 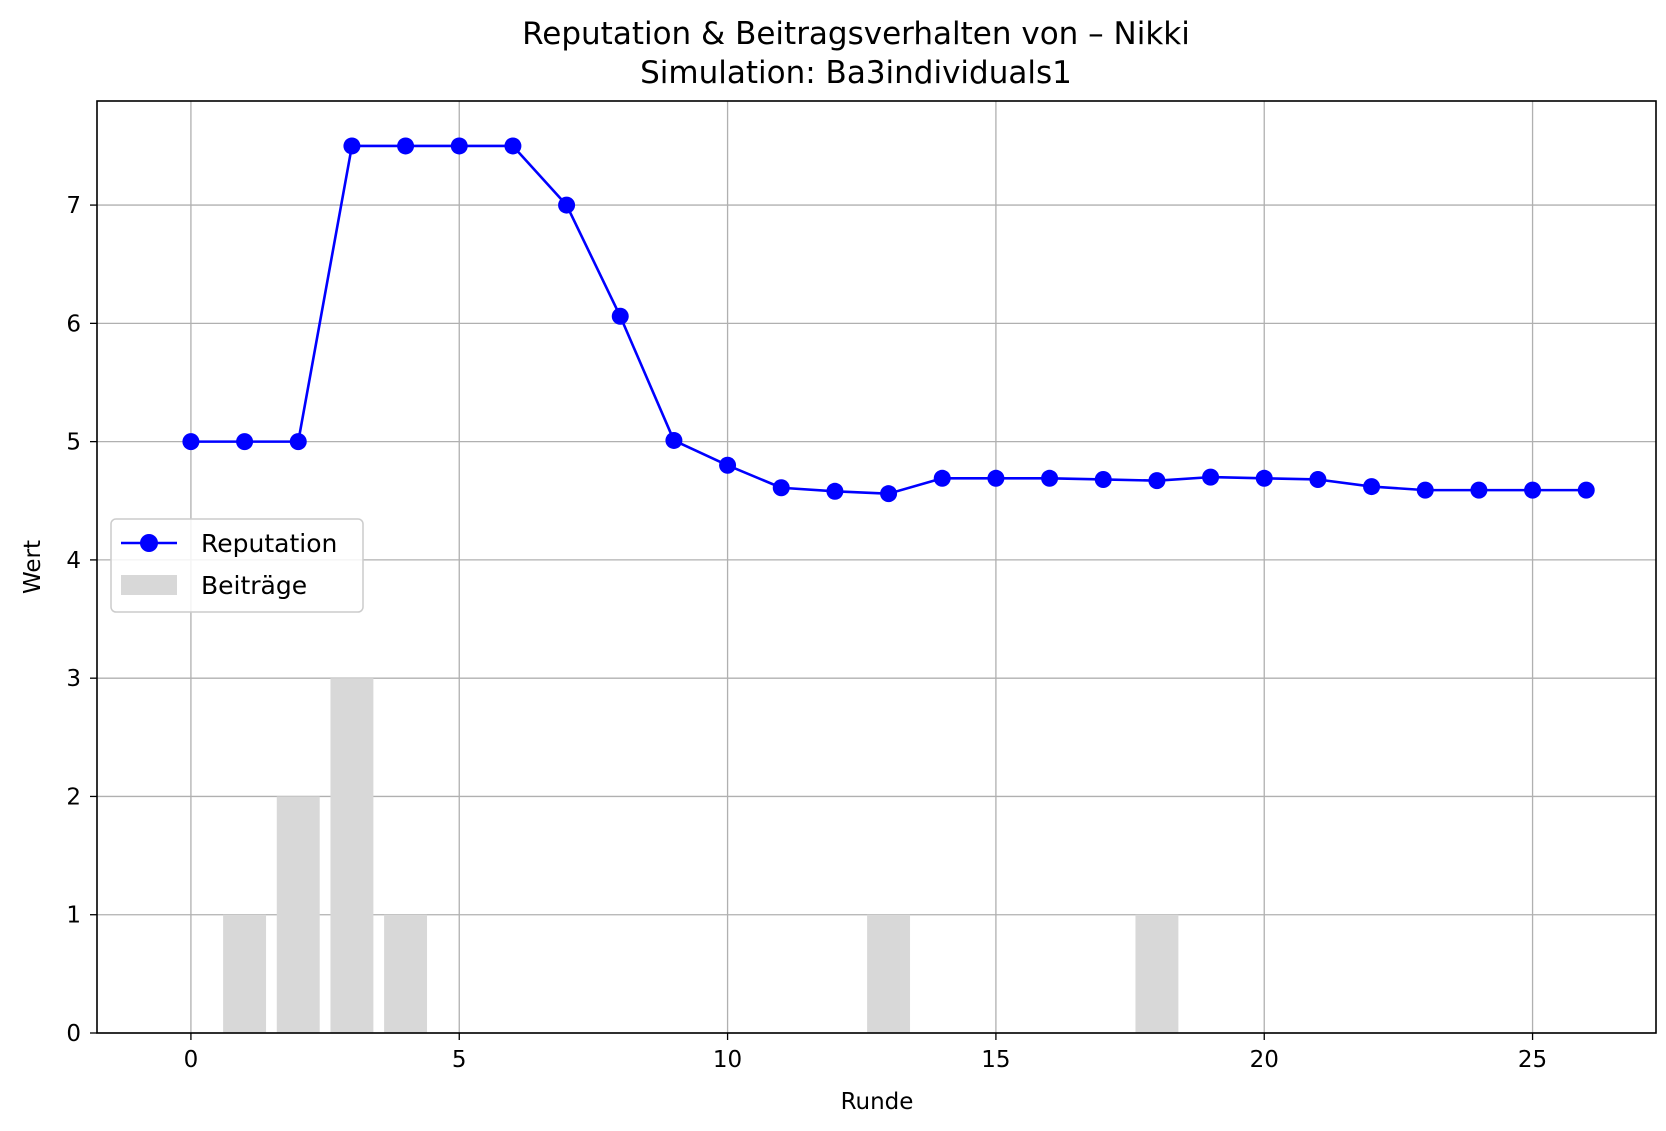 I want to click on legend-bar-swatch, so click(x=149, y=585).